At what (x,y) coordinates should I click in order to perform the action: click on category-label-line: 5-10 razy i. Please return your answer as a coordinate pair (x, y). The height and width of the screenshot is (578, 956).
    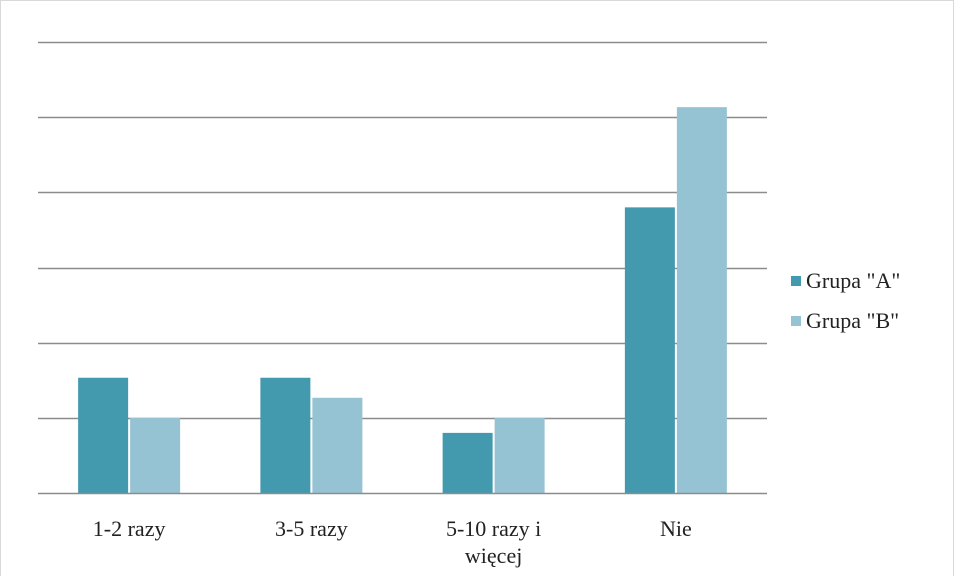
    Looking at the image, I should click on (494, 528).